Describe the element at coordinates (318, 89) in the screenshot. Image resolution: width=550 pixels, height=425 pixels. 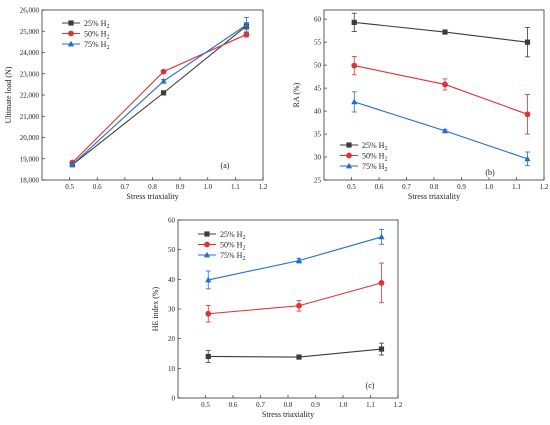
I see `y-tick-label: 45` at that location.